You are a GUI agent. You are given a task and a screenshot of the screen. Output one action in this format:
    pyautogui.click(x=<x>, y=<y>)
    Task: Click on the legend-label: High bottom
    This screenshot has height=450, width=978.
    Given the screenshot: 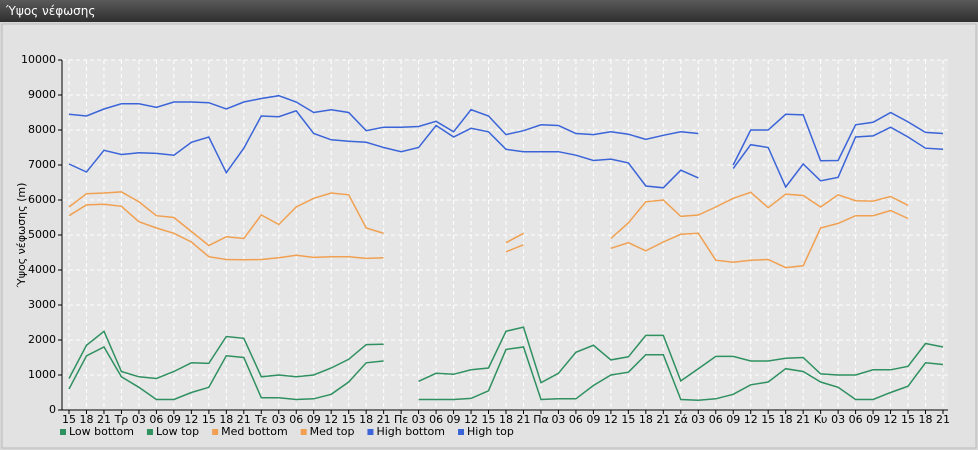 What is the action you would take?
    pyautogui.click(x=410, y=431)
    